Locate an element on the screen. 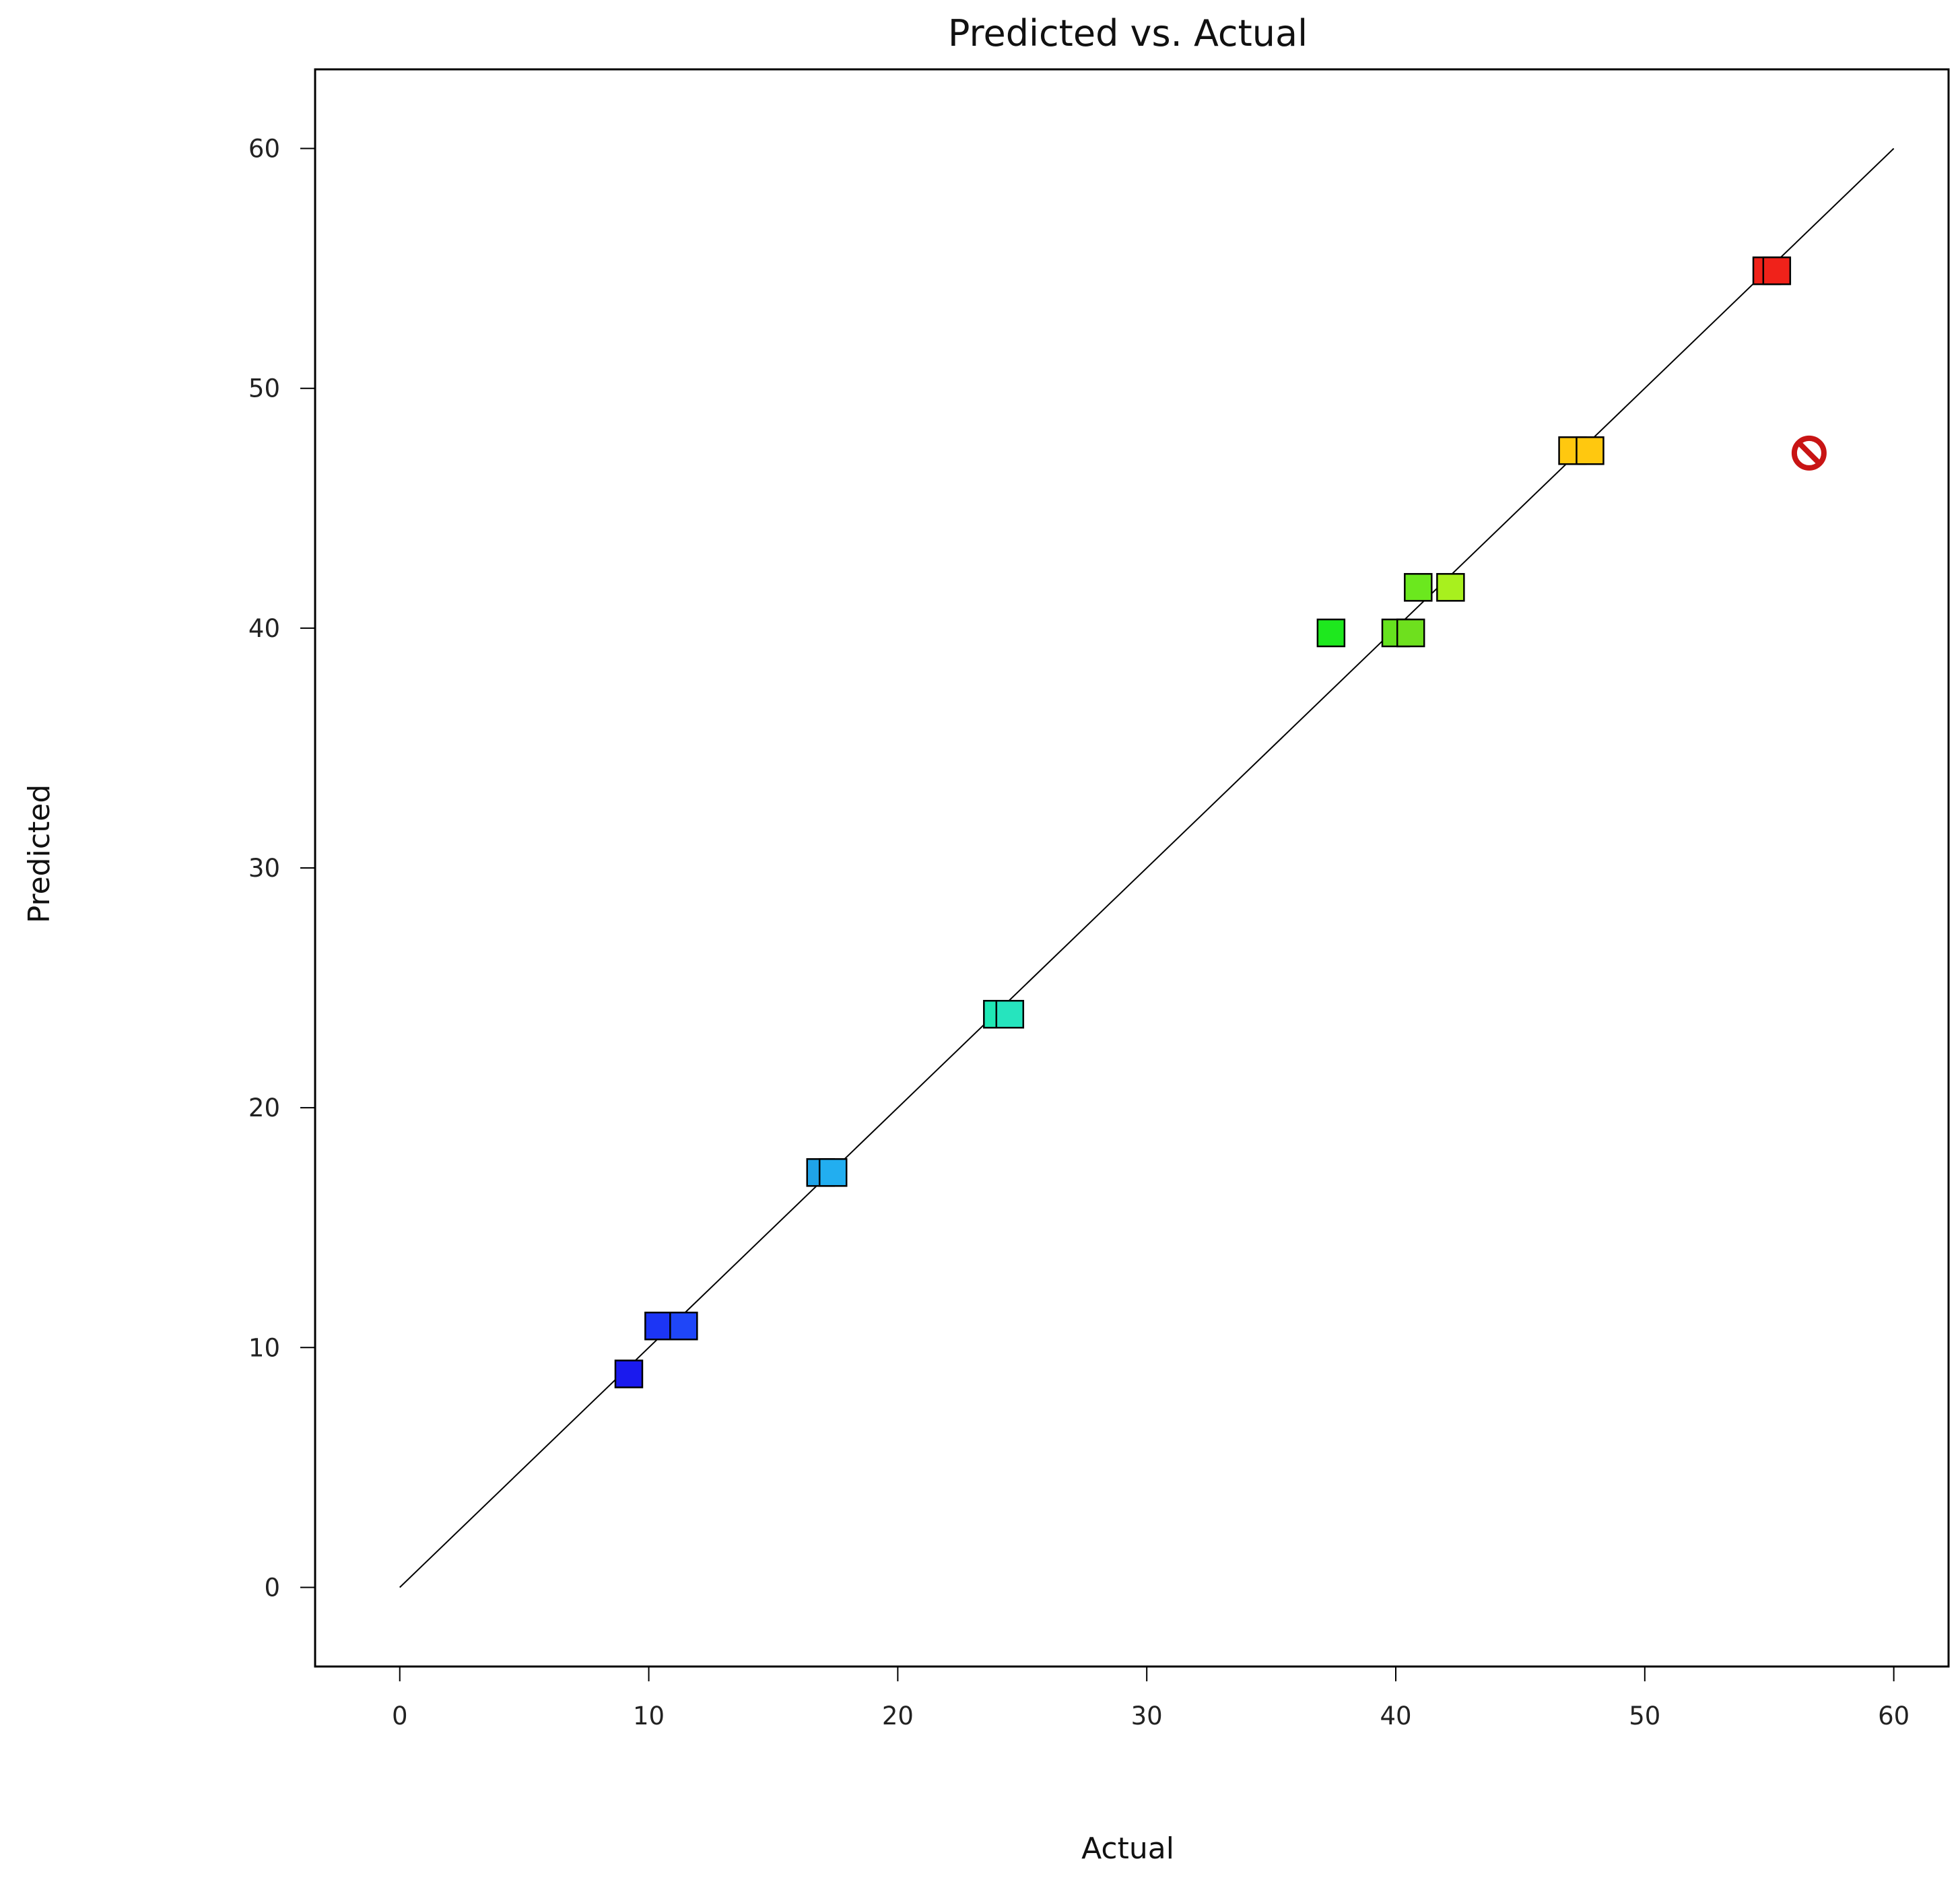 This screenshot has height=1884, width=1960. y-axis-label: Predicted is located at coordinates (39, 854).